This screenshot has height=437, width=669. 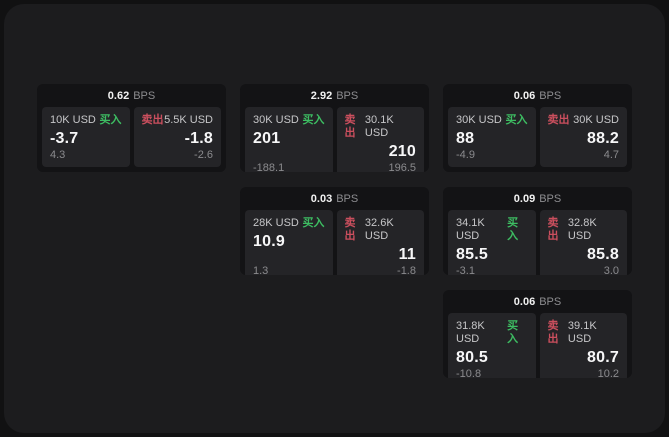 I want to click on buy-price: 85.5, so click(x=472, y=254).